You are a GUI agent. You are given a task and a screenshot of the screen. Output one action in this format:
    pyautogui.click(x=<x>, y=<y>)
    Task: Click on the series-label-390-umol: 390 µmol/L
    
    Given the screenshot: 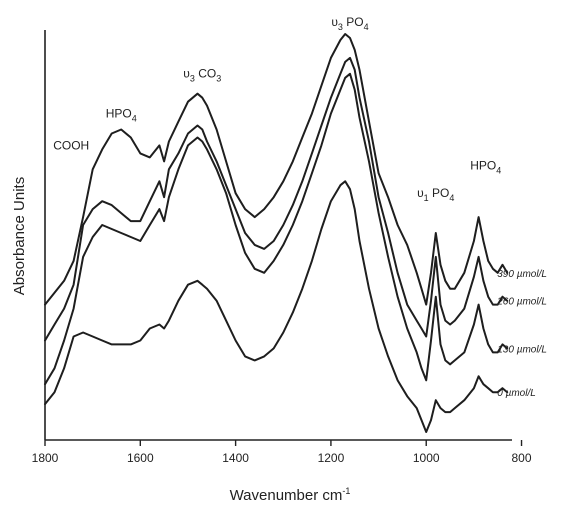 What is the action you would take?
    pyautogui.click(x=522, y=274)
    